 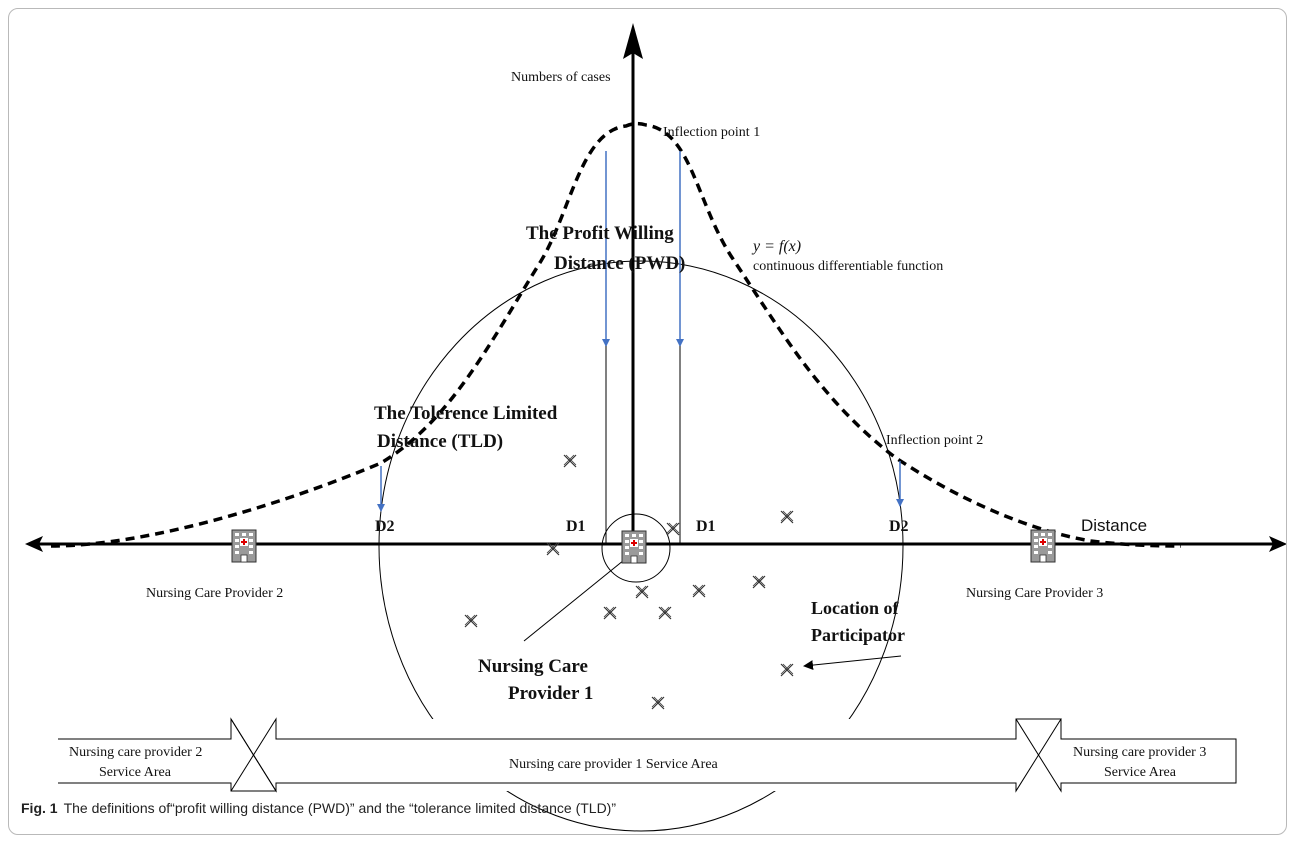 What do you see at coordinates (440, 441) in the screenshot?
I see `tld-label-line2: Distance (TLD)` at bounding box center [440, 441].